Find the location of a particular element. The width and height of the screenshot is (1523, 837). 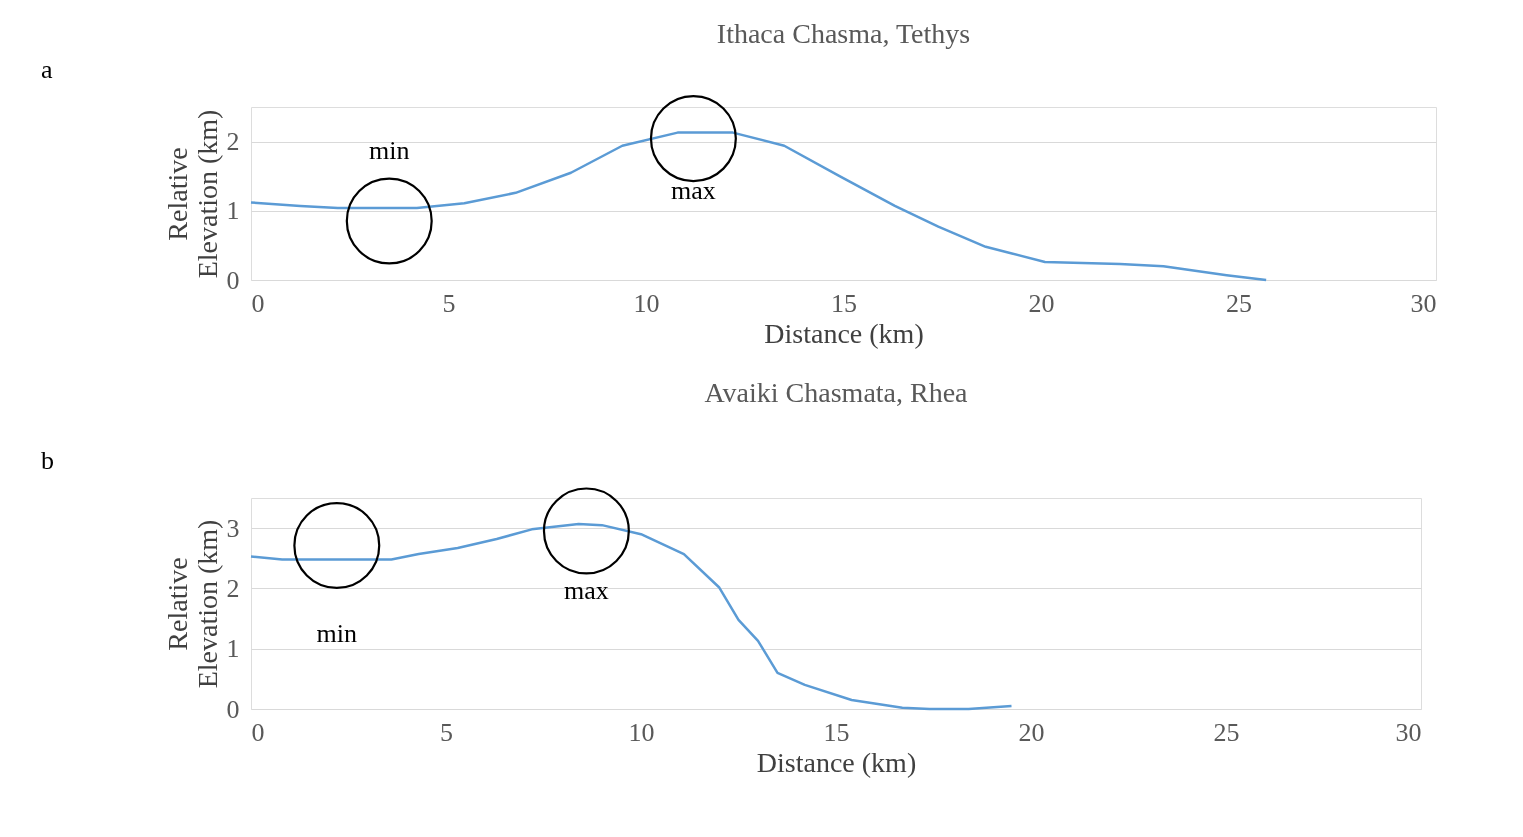

chart-title: Avaiki Chasmata, Rhea is located at coordinates (836, 392).